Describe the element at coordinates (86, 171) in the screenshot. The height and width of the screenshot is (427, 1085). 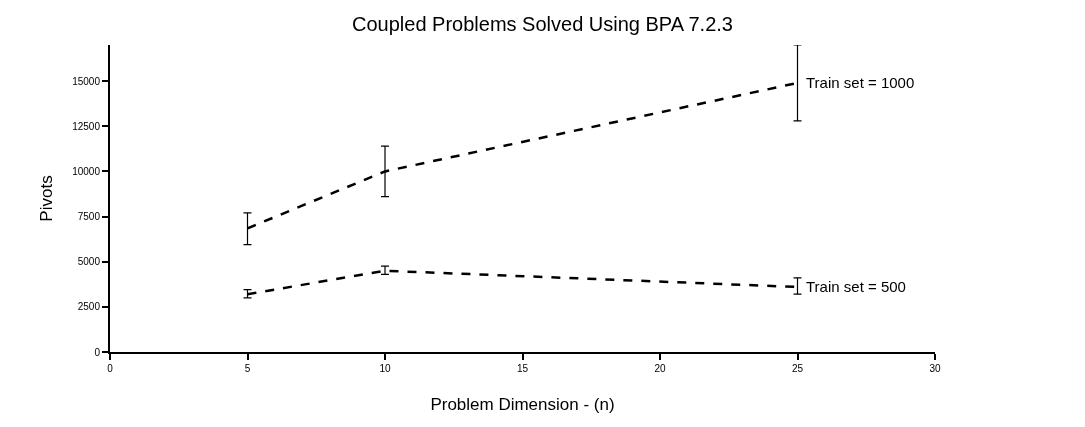
I see `y-tick-label: 10000` at that location.